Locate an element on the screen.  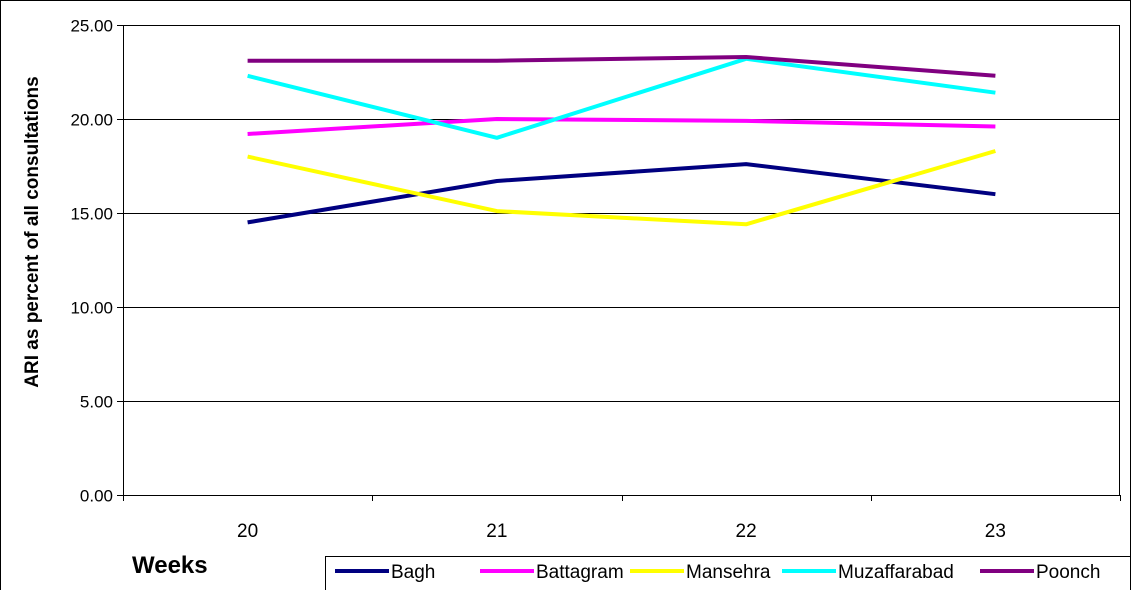
legend-label: Mansehra is located at coordinates (728, 572).